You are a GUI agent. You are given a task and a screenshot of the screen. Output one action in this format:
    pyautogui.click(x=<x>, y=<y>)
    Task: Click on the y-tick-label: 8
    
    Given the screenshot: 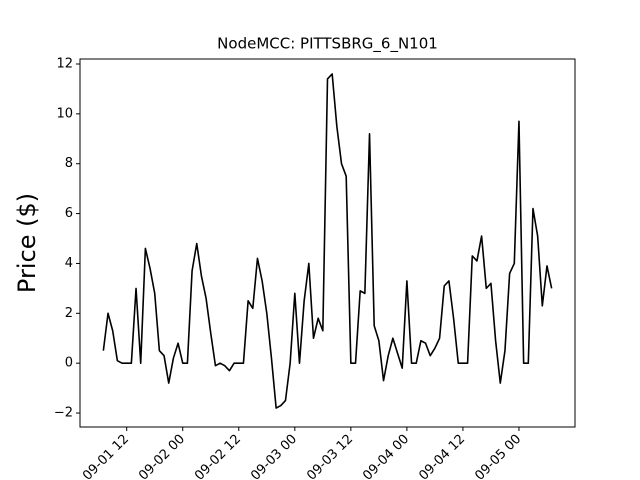 What is the action you would take?
    pyautogui.click(x=69, y=163)
    